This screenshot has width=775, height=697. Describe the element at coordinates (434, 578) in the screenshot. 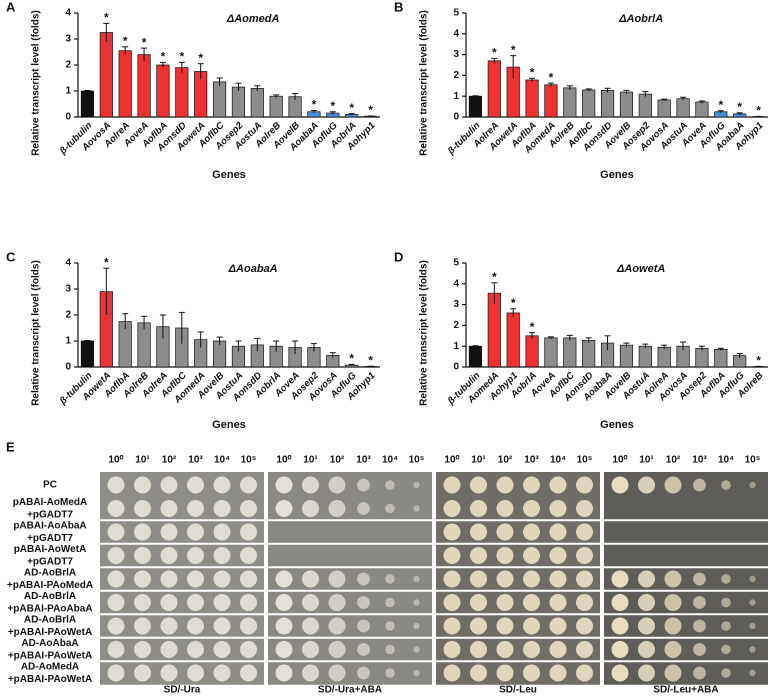

I see `plate-gap` at that location.